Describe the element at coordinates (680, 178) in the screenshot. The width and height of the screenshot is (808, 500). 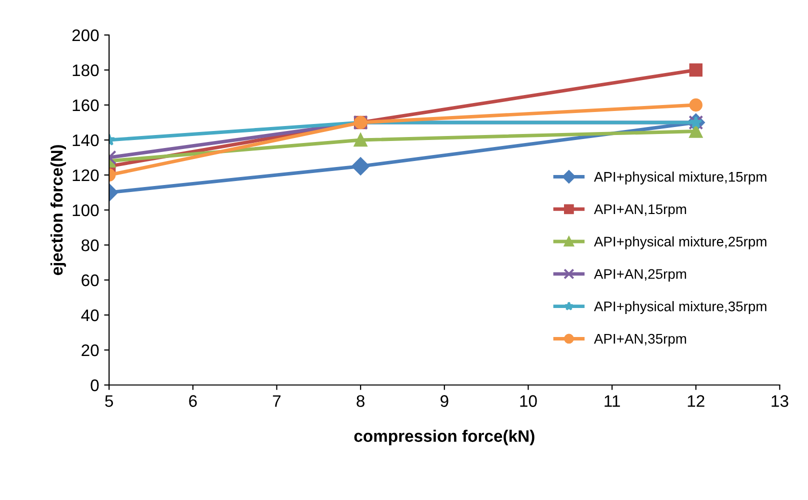
I see `legend-label: API+physical mixture,15rpm` at that location.